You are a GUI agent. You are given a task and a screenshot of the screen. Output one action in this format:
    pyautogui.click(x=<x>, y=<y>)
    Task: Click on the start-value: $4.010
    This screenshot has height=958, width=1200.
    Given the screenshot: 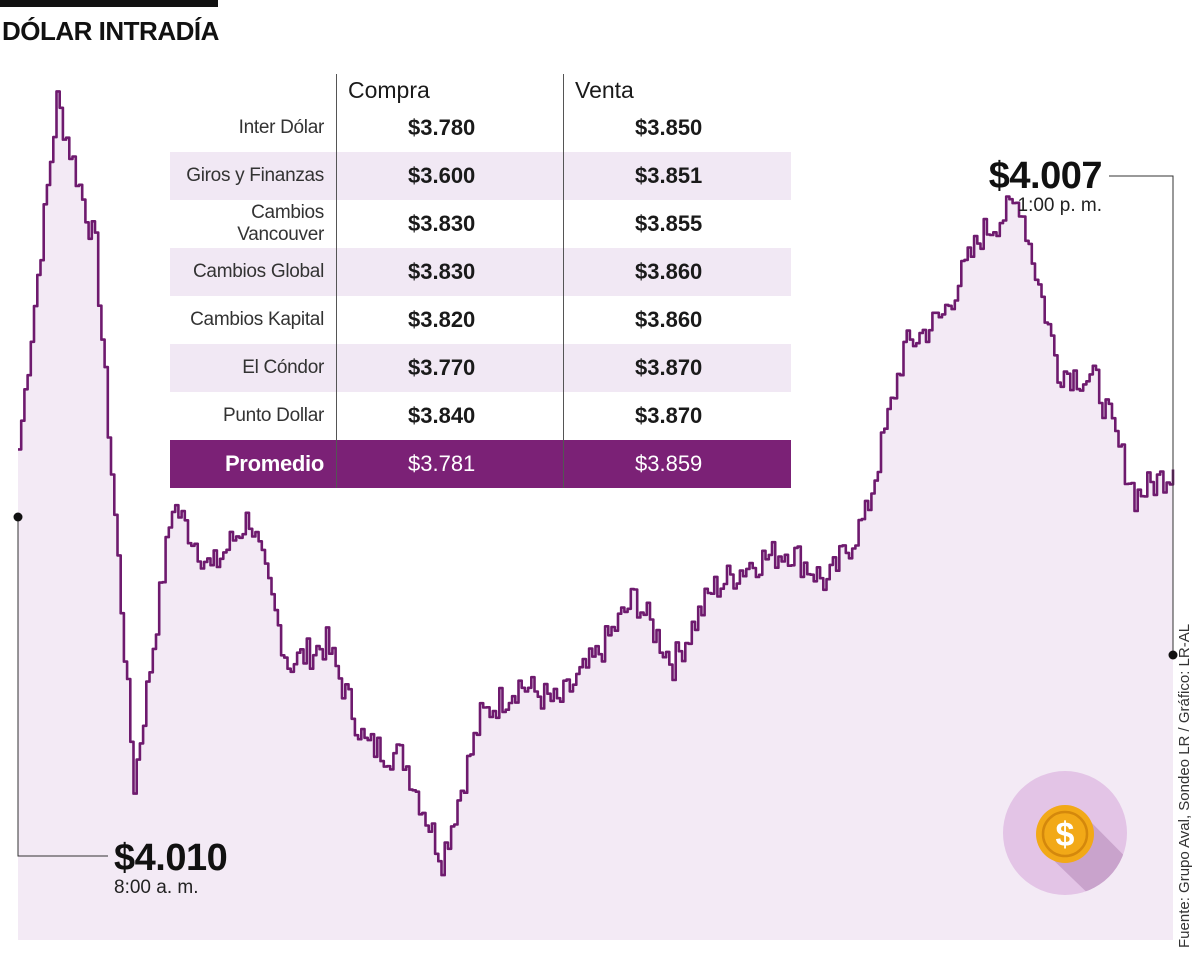 What is the action you would take?
    pyautogui.click(x=171, y=858)
    